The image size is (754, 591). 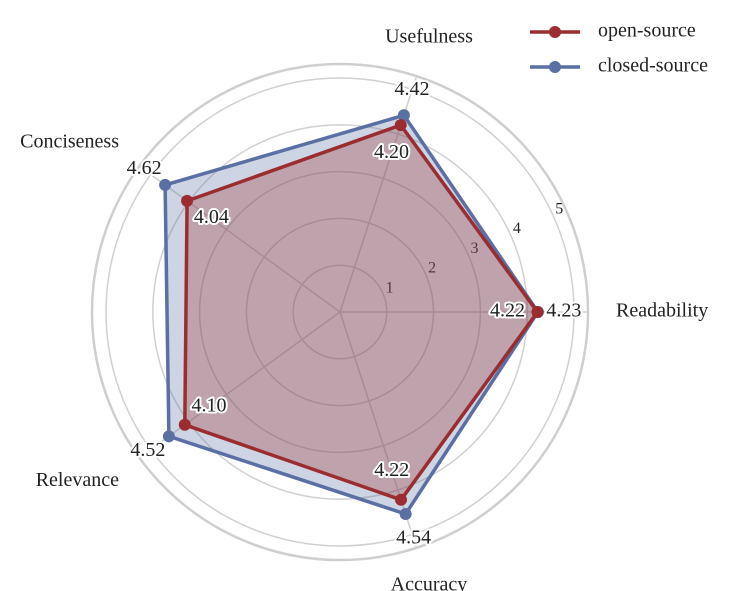 What do you see at coordinates (144, 168) in the screenshot?
I see `value-label: 4.62` at bounding box center [144, 168].